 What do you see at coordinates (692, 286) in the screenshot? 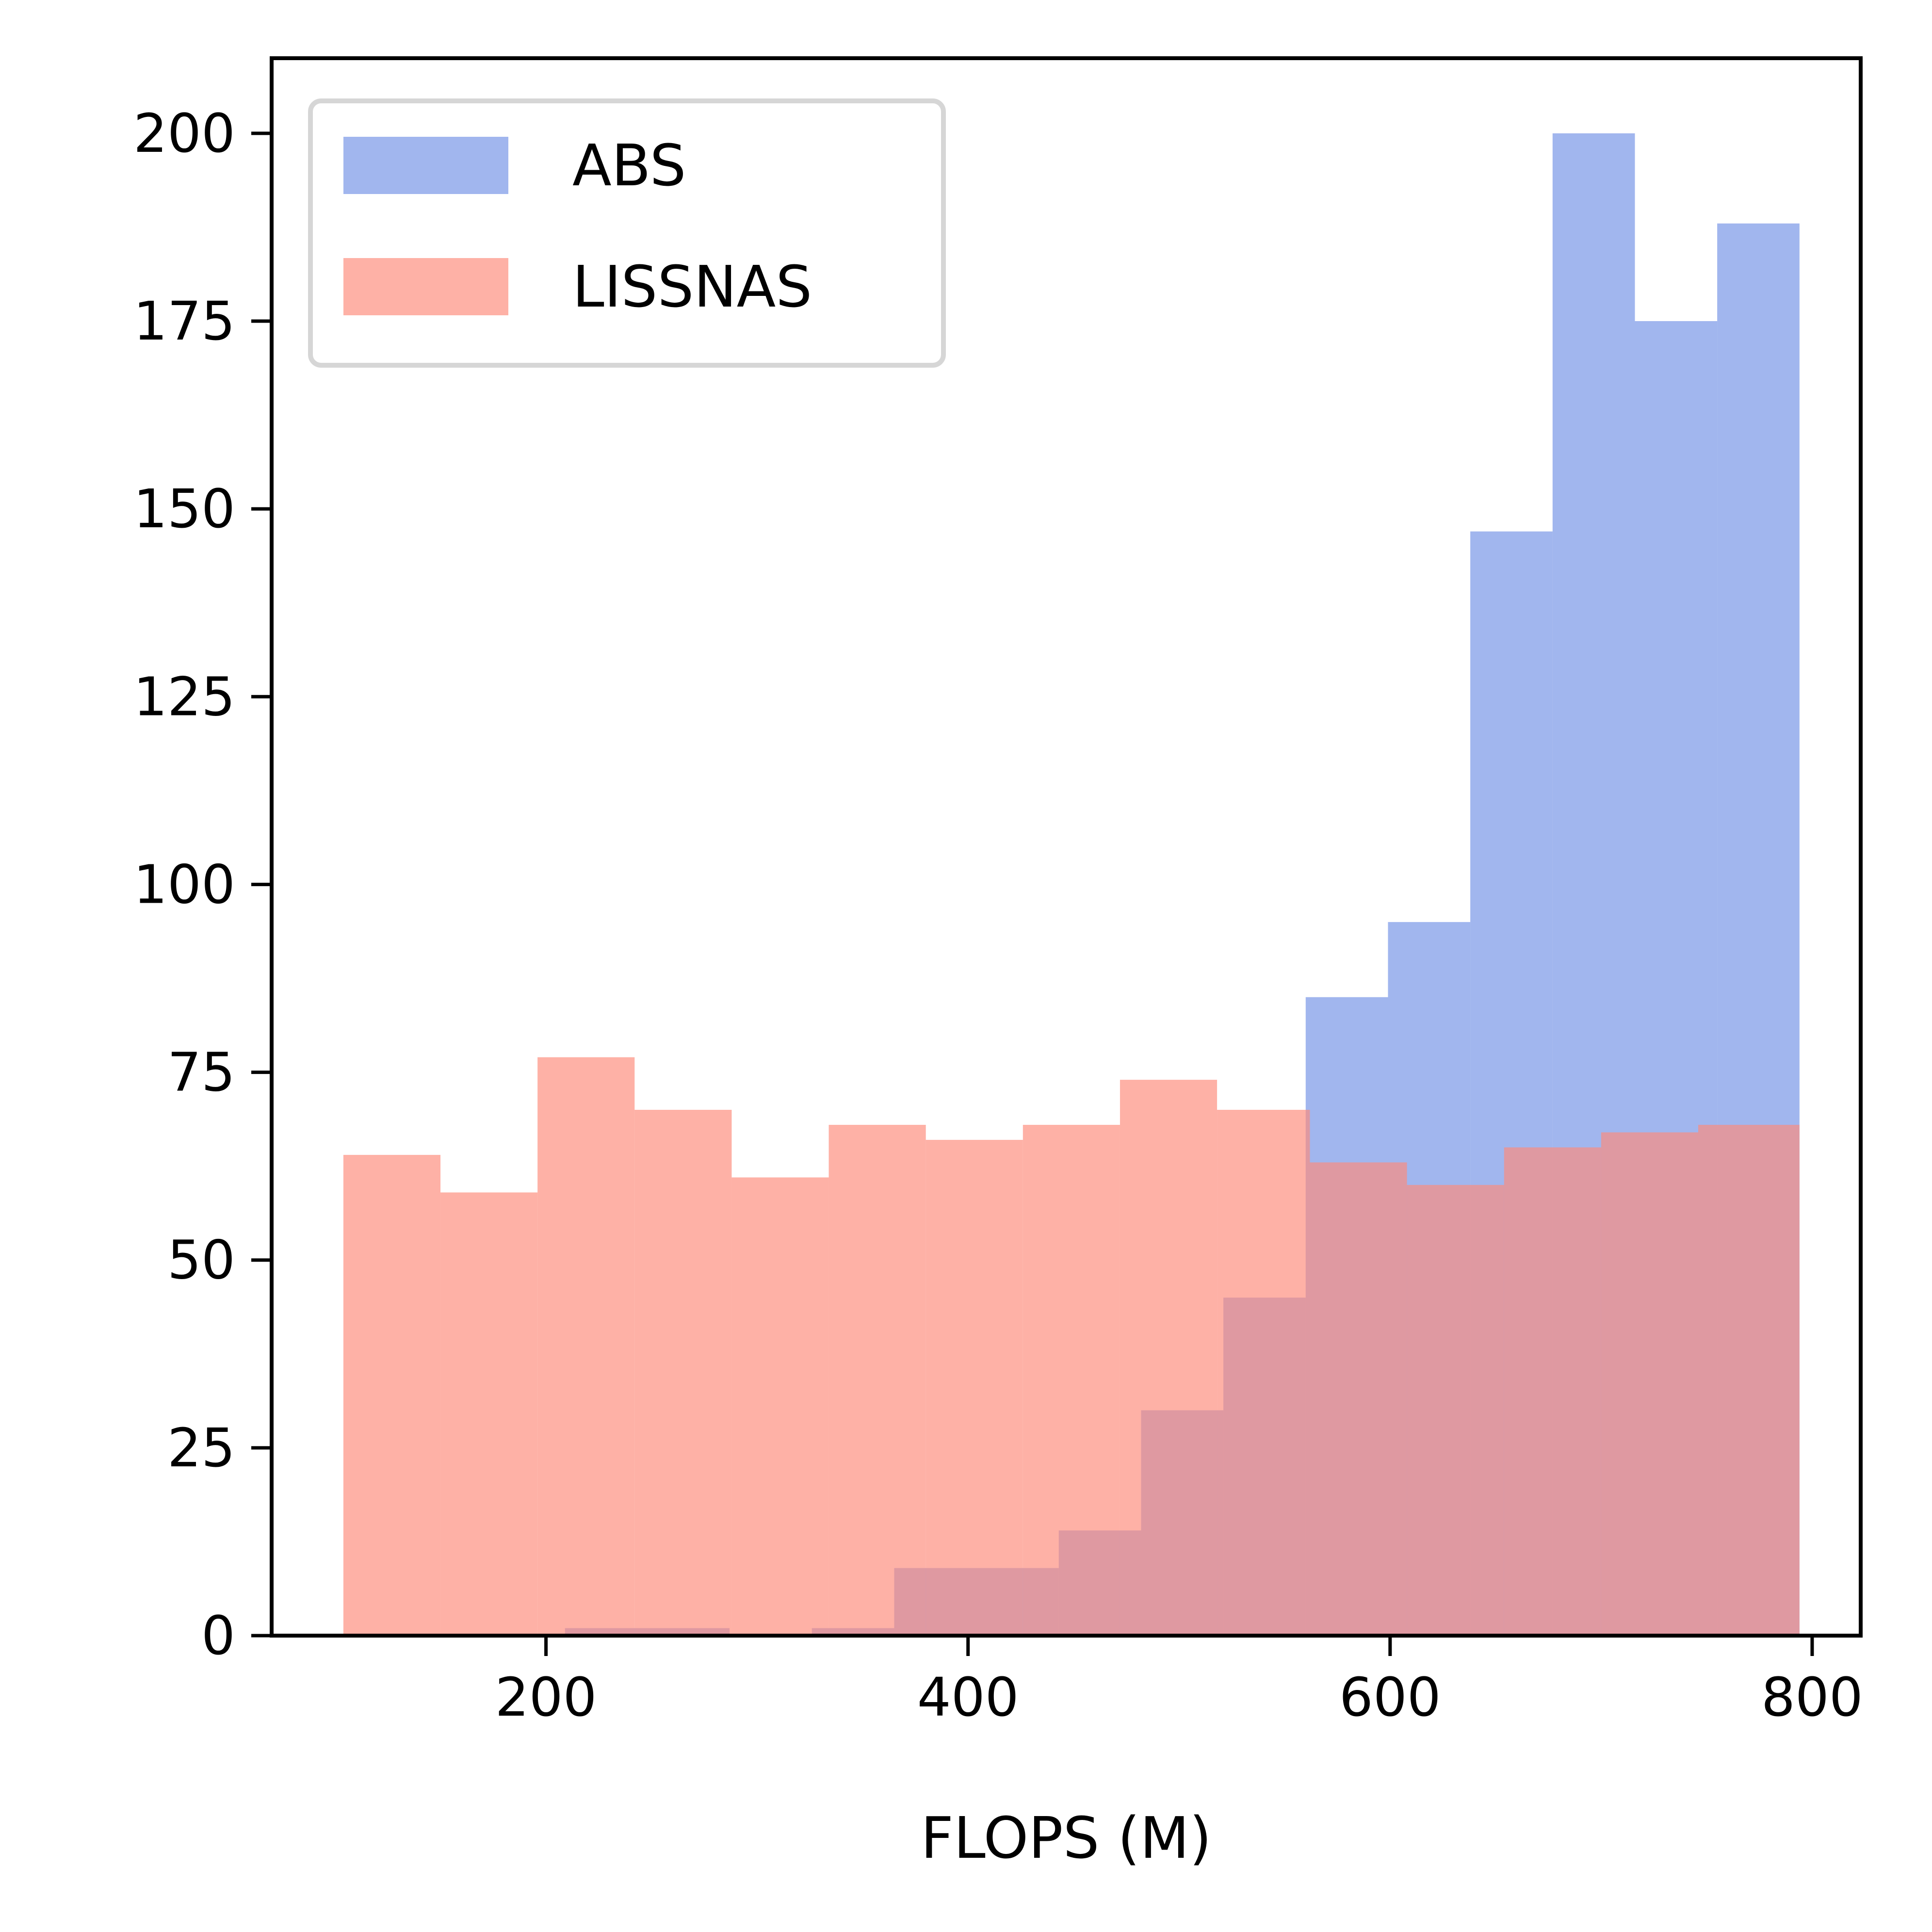
I see `lissnas-legend-label: LISSNAS` at bounding box center [692, 286].